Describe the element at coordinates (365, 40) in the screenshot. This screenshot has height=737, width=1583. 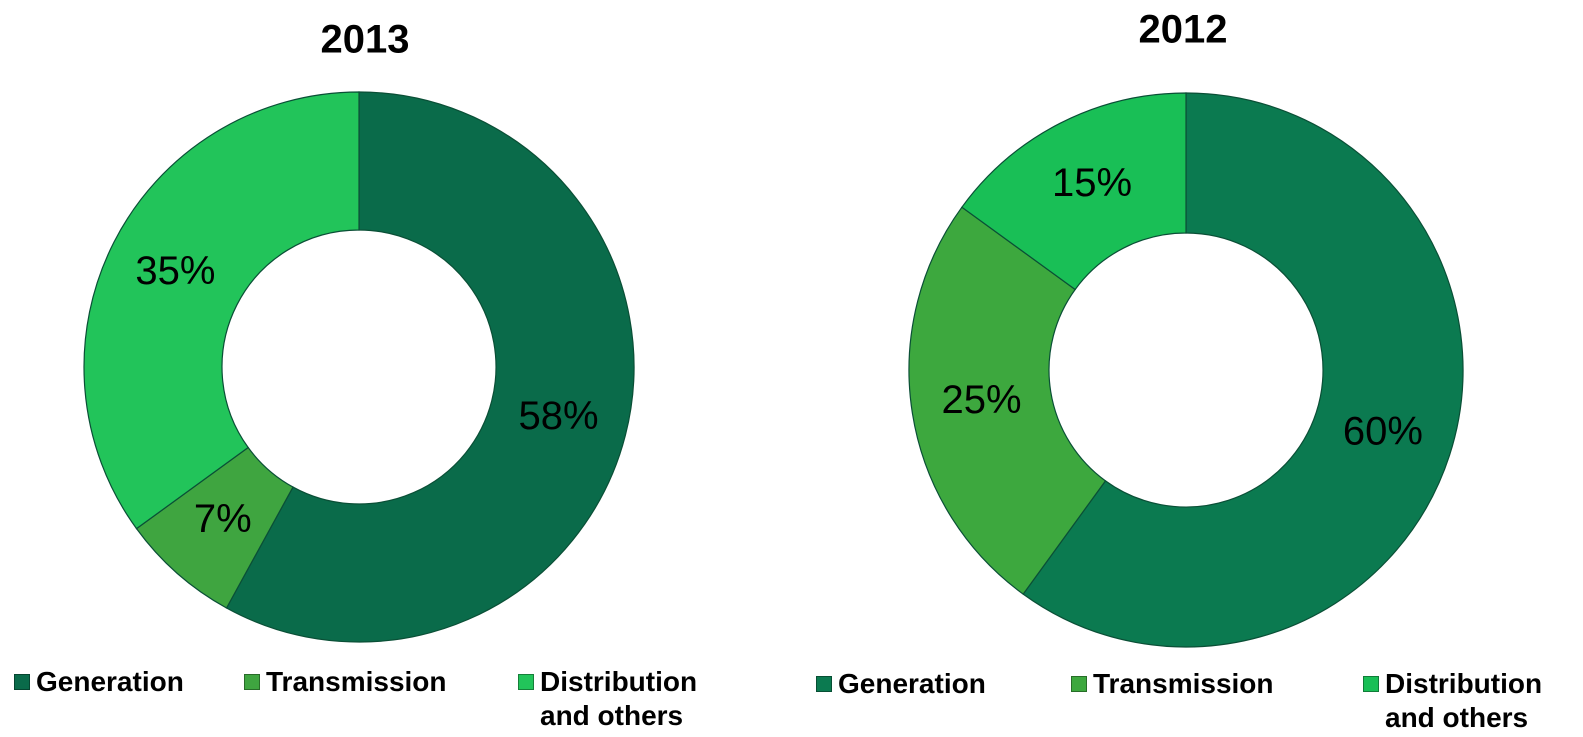
I see `chart-title: 2013` at that location.